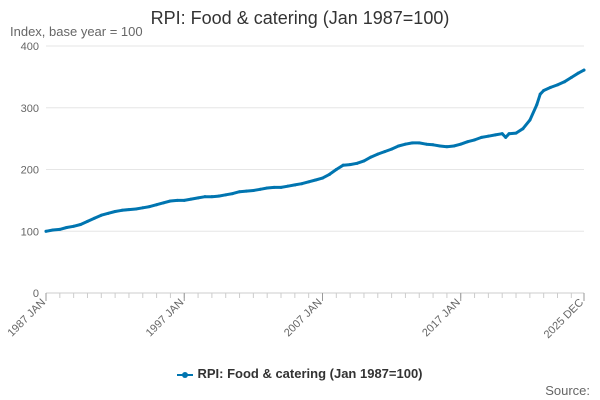 The width and height of the screenshot is (600, 400). Describe the element at coordinates (30, 170) in the screenshot. I see `y-tick-labels: 0 100 200 300 400` at that location.